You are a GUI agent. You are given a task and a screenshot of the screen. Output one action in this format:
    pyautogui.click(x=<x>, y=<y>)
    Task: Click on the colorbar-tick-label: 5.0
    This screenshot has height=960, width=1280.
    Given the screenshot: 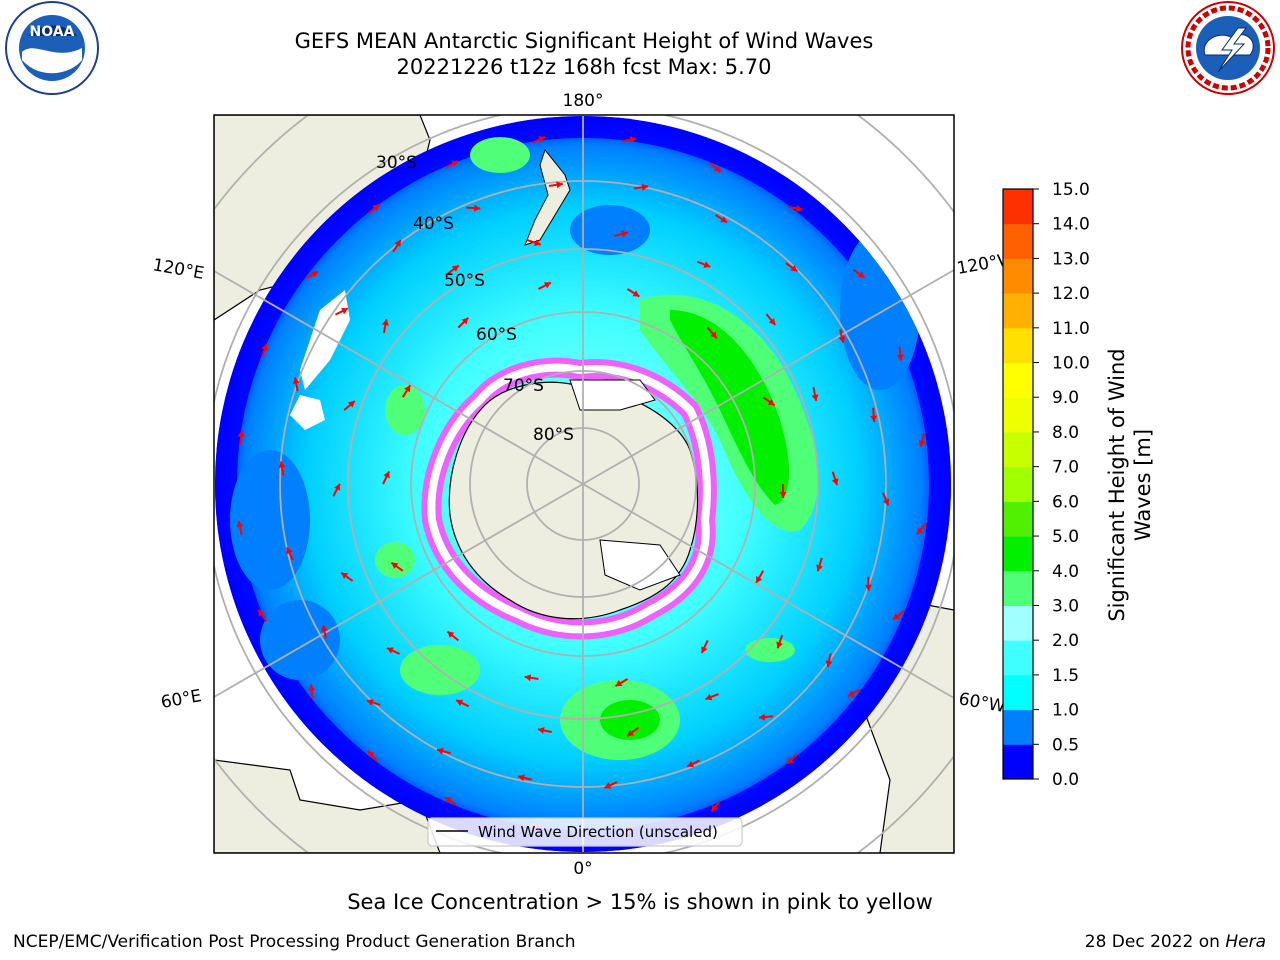 What is the action you would take?
    pyautogui.click(x=1065, y=537)
    